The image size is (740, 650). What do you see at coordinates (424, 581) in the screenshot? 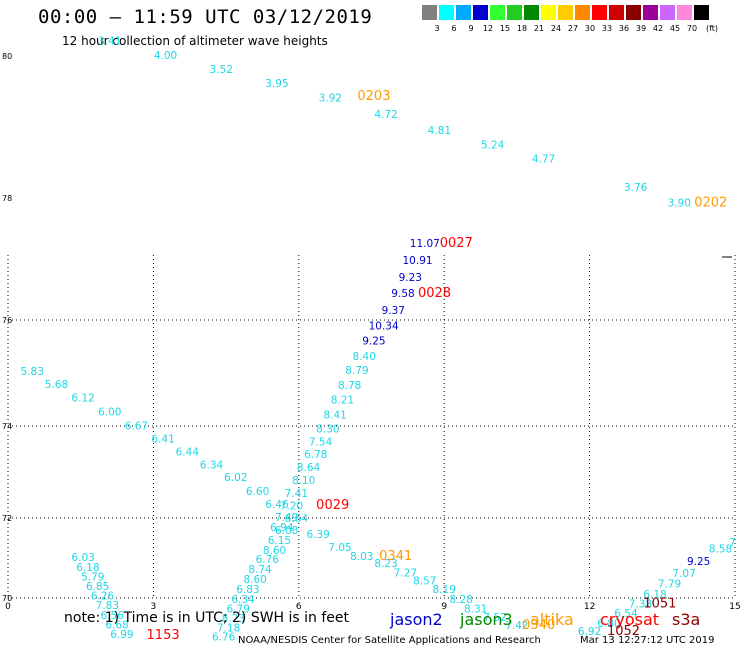
I see `swh-value-label: 8.57` at bounding box center [424, 581].